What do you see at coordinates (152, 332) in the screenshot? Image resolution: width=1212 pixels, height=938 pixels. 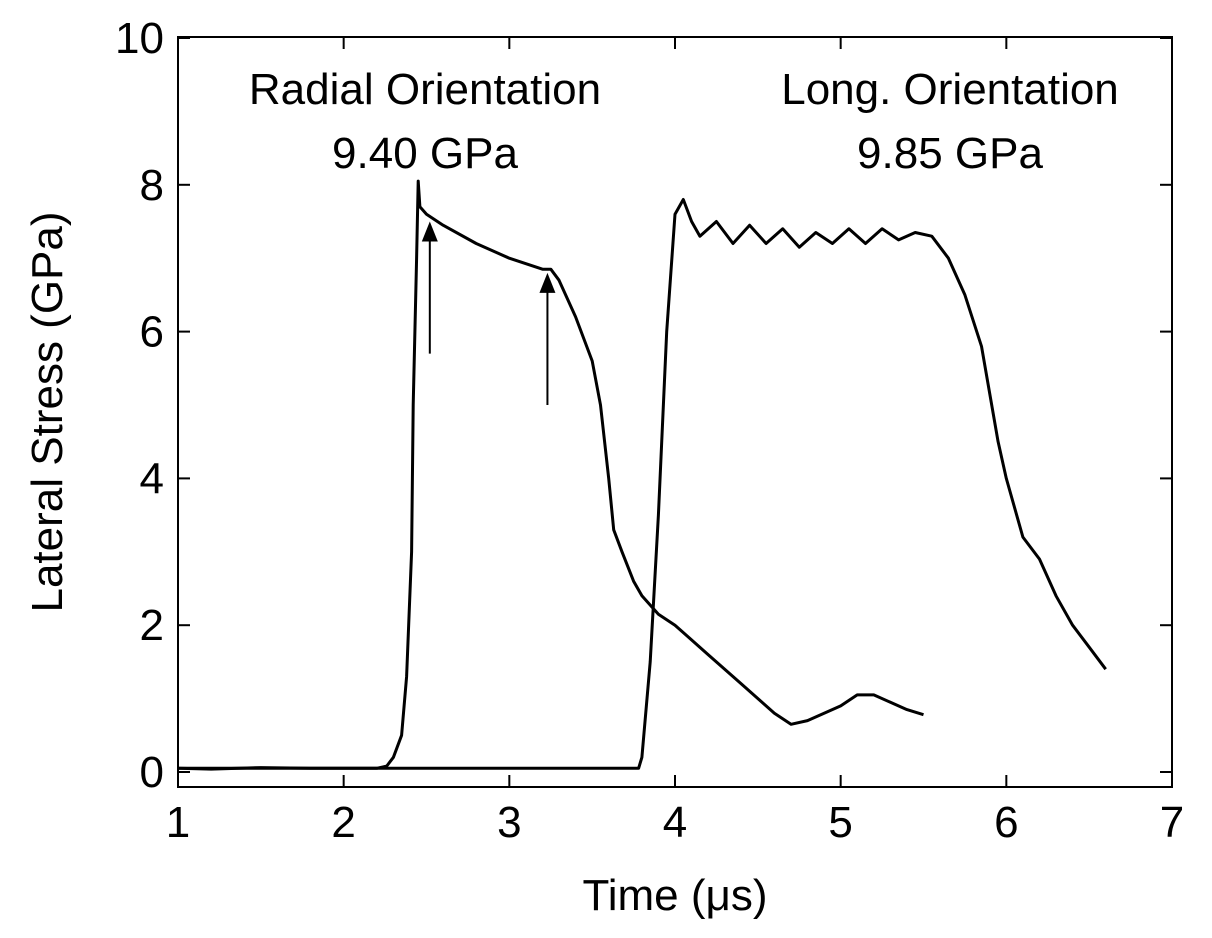 I see `y-tick-label-3: 6` at bounding box center [152, 332].